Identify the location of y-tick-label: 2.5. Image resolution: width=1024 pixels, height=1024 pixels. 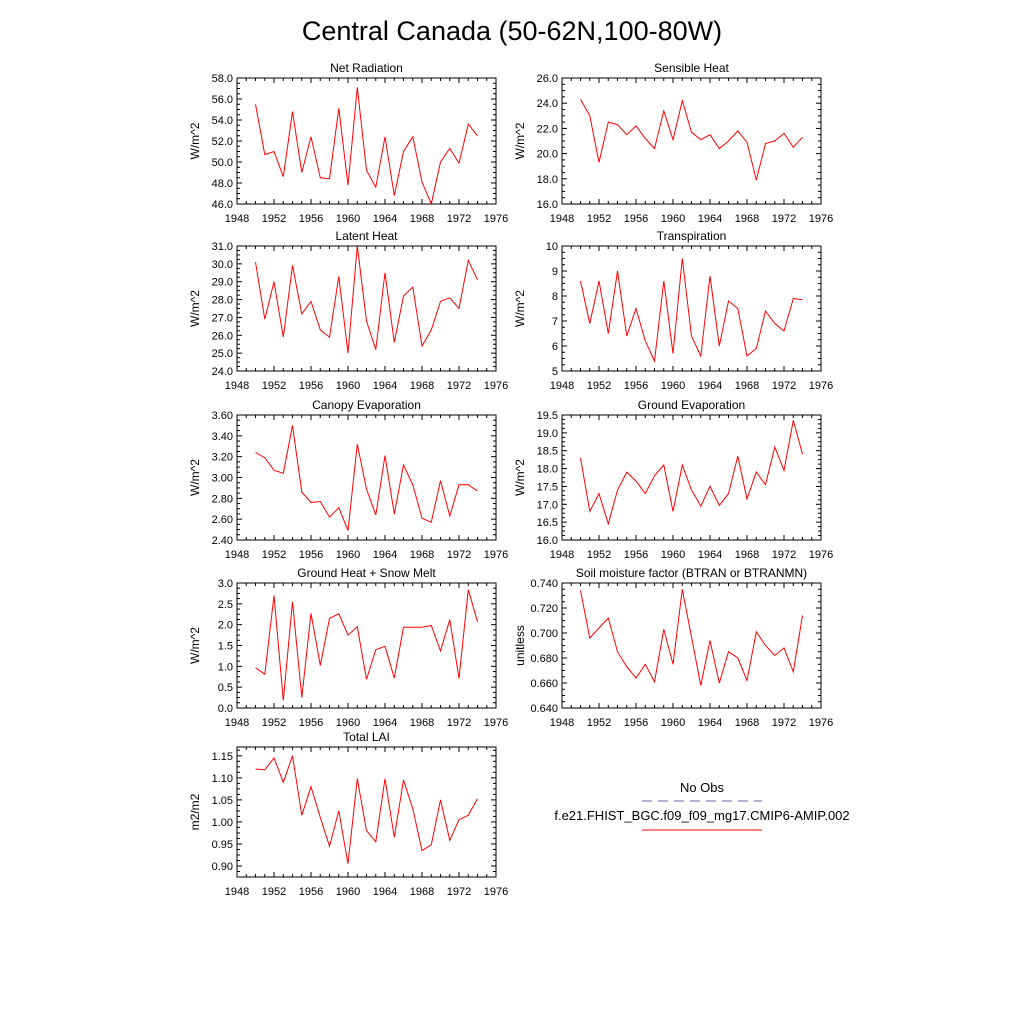
(225, 605).